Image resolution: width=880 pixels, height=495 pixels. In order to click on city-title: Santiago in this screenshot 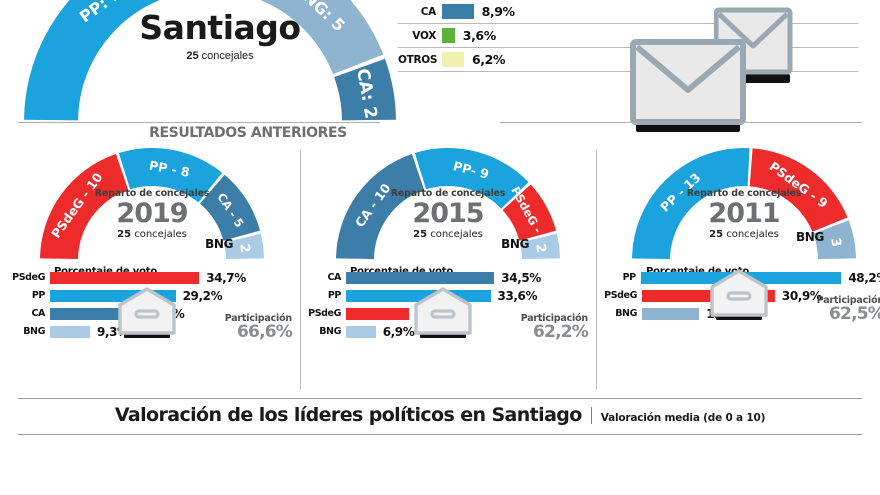, I will do `click(220, 27)`.